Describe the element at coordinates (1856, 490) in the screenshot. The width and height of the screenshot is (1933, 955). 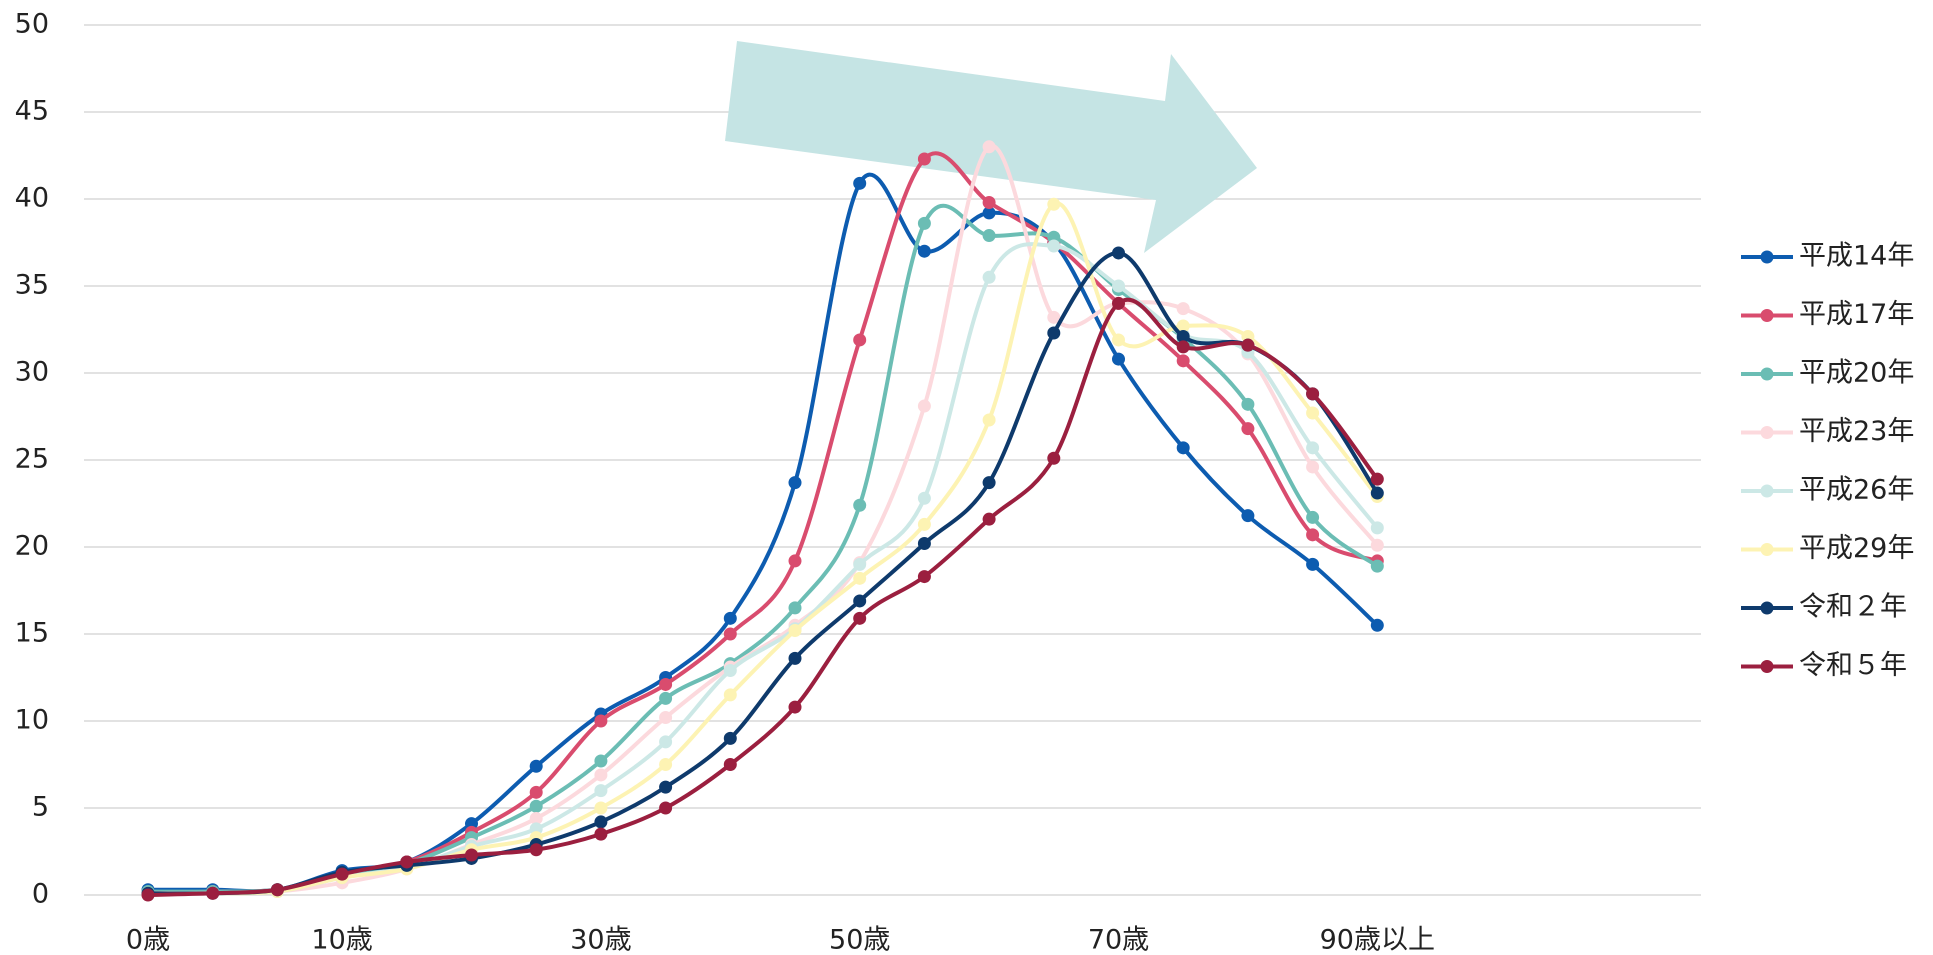
I see `legend-label: 平成26年` at that location.